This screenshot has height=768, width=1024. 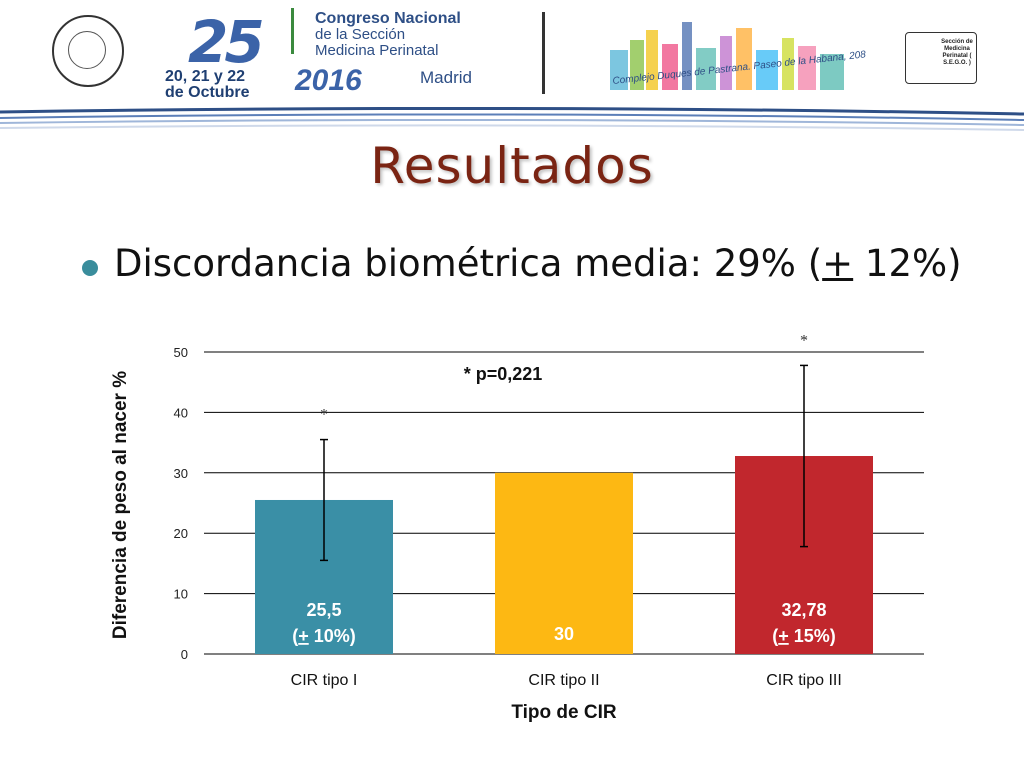 I want to click on y-tick-label: 20, so click(x=181, y=533).